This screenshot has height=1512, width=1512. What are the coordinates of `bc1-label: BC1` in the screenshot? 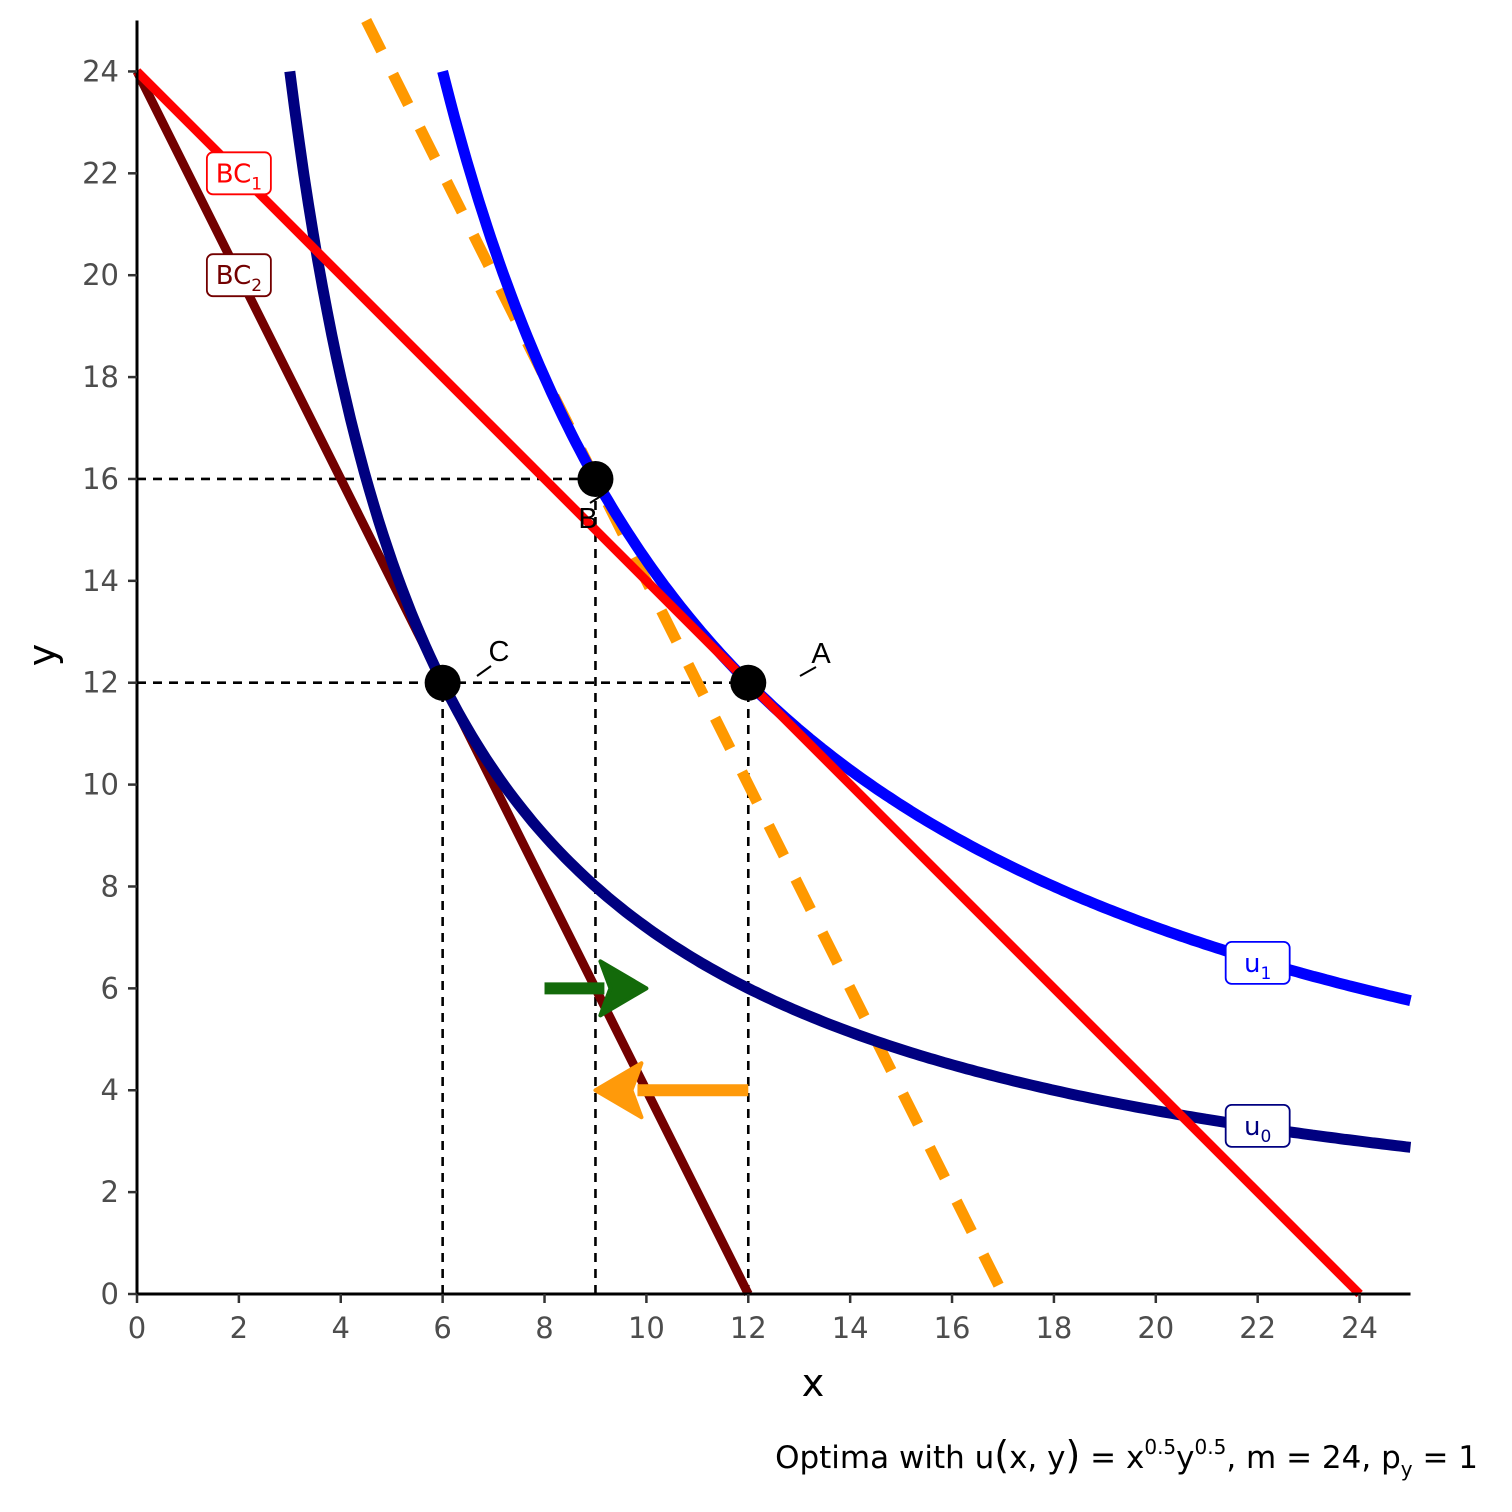 It's located at (239, 176).